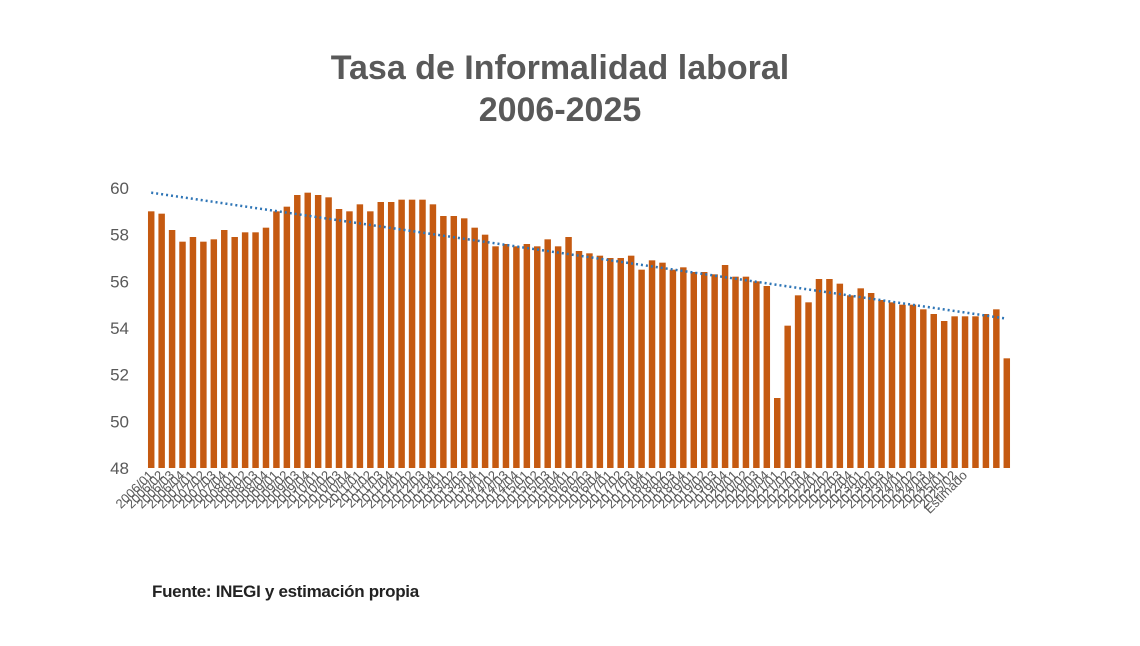  I want to click on y-tick-label: 56, so click(119, 281).